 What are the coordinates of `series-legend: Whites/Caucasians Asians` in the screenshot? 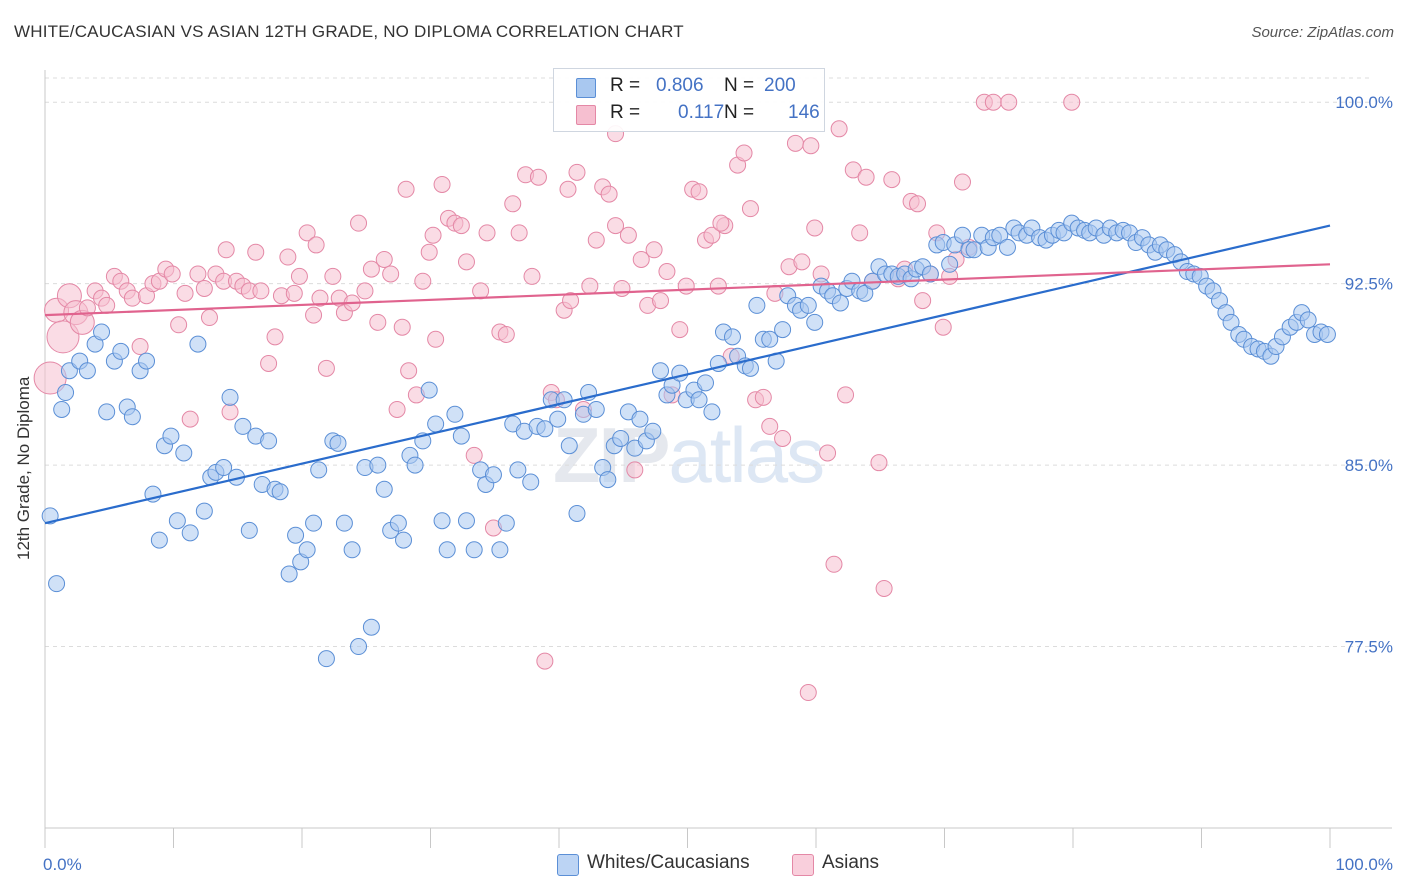 It's located at (703, 865).